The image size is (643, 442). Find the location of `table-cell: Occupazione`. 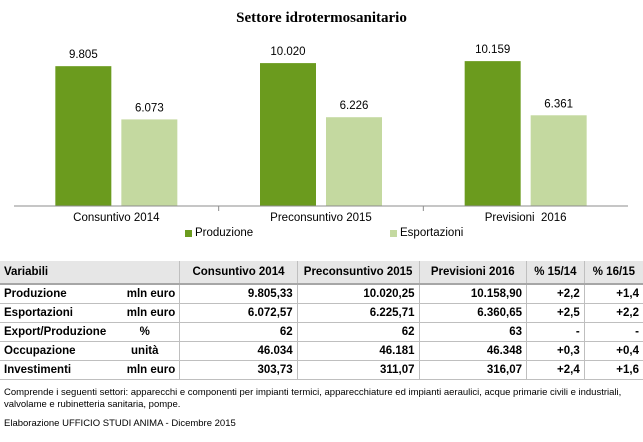

table-cell: Occupazione is located at coordinates (55, 351).